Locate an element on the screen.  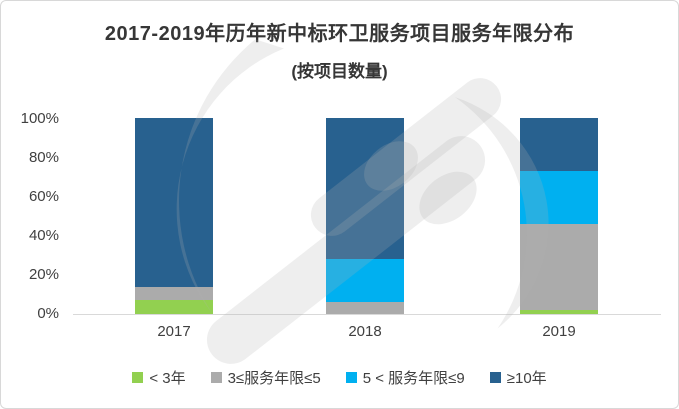
bar-2017 is located at coordinates (174, 216).